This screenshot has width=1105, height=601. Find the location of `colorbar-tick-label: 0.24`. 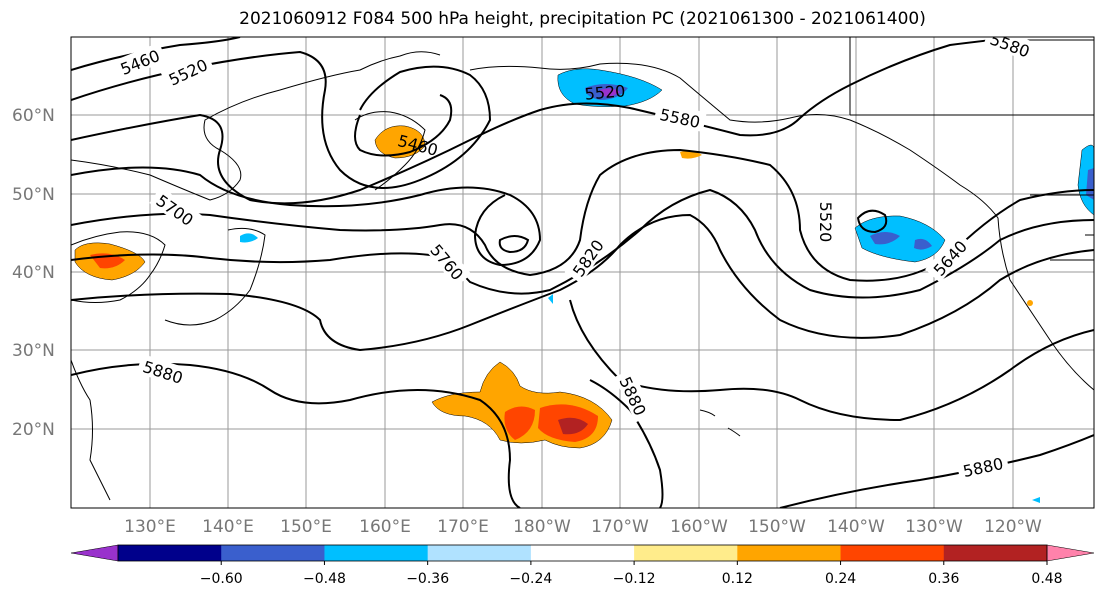

colorbar-tick-label: 0.24 is located at coordinates (840, 579).